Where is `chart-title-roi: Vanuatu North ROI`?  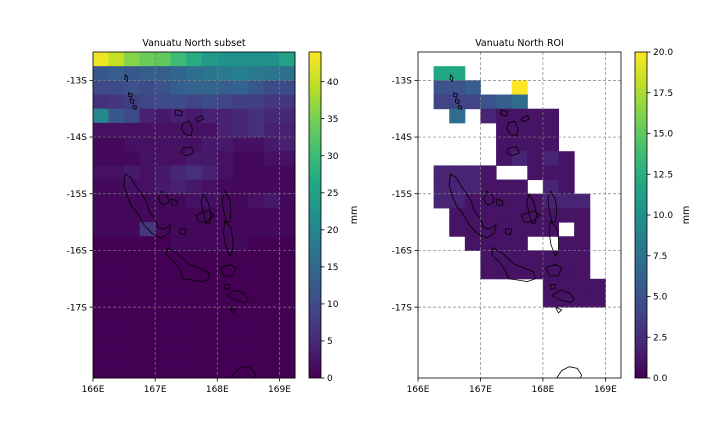
chart-title-roi: Vanuatu North ROI is located at coordinates (519, 43).